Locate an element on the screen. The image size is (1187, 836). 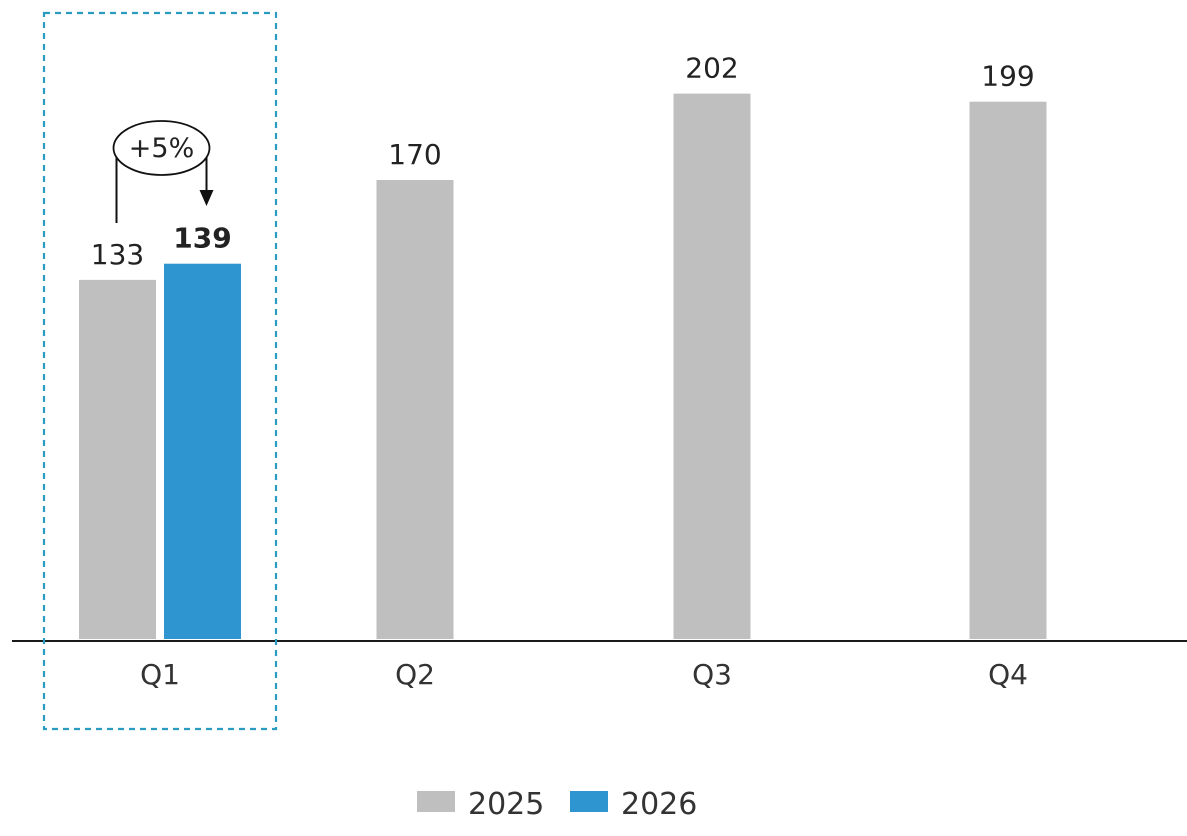
category-label-q4: Q4 is located at coordinates (1008, 674).